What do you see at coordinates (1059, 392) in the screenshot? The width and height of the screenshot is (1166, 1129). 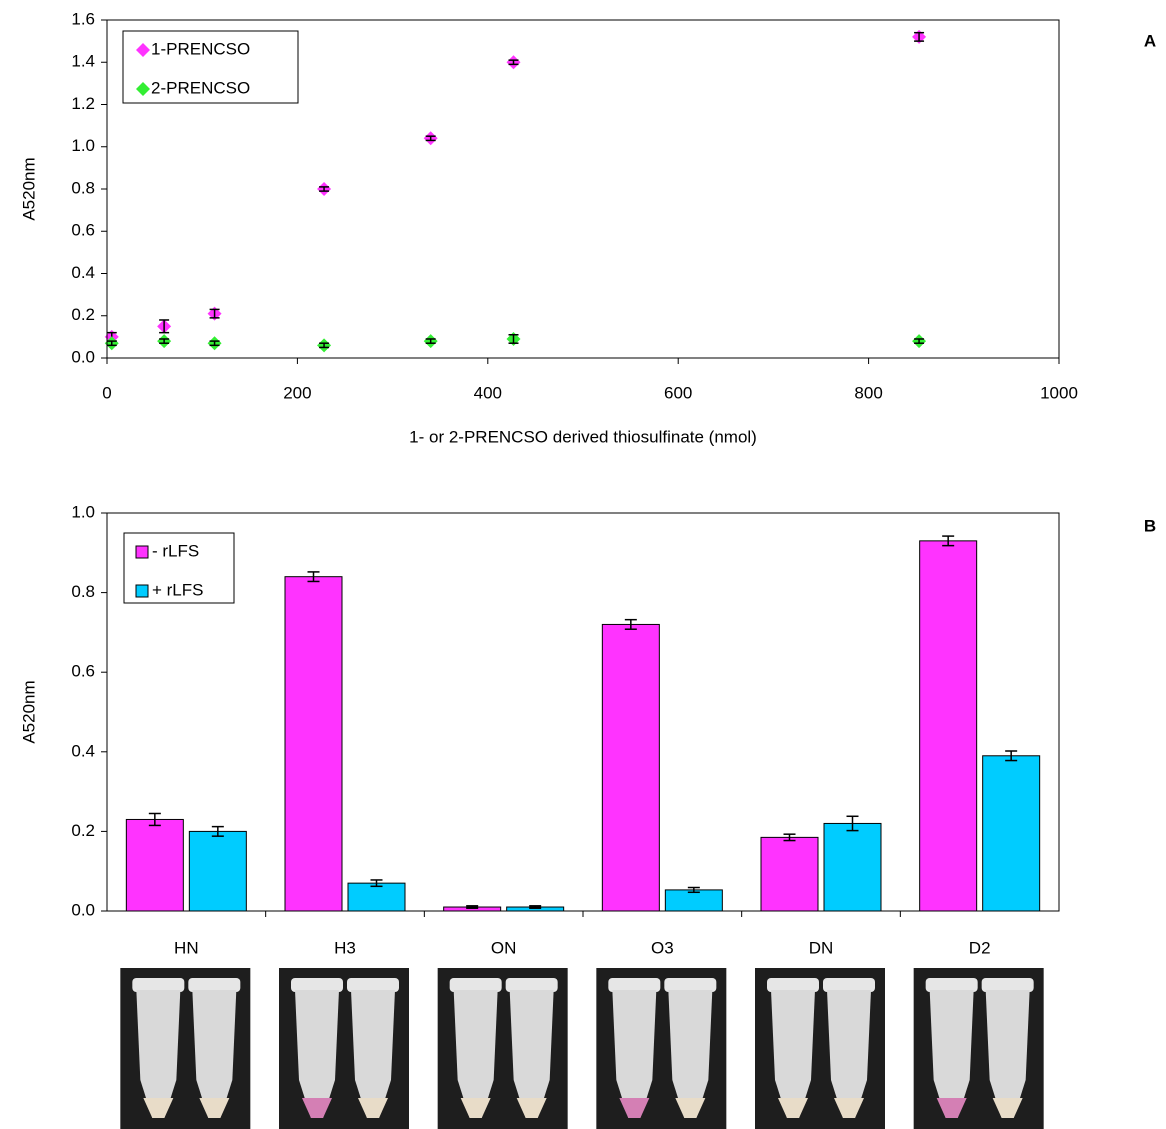 I see `x-tick-label: 1000` at bounding box center [1059, 392].